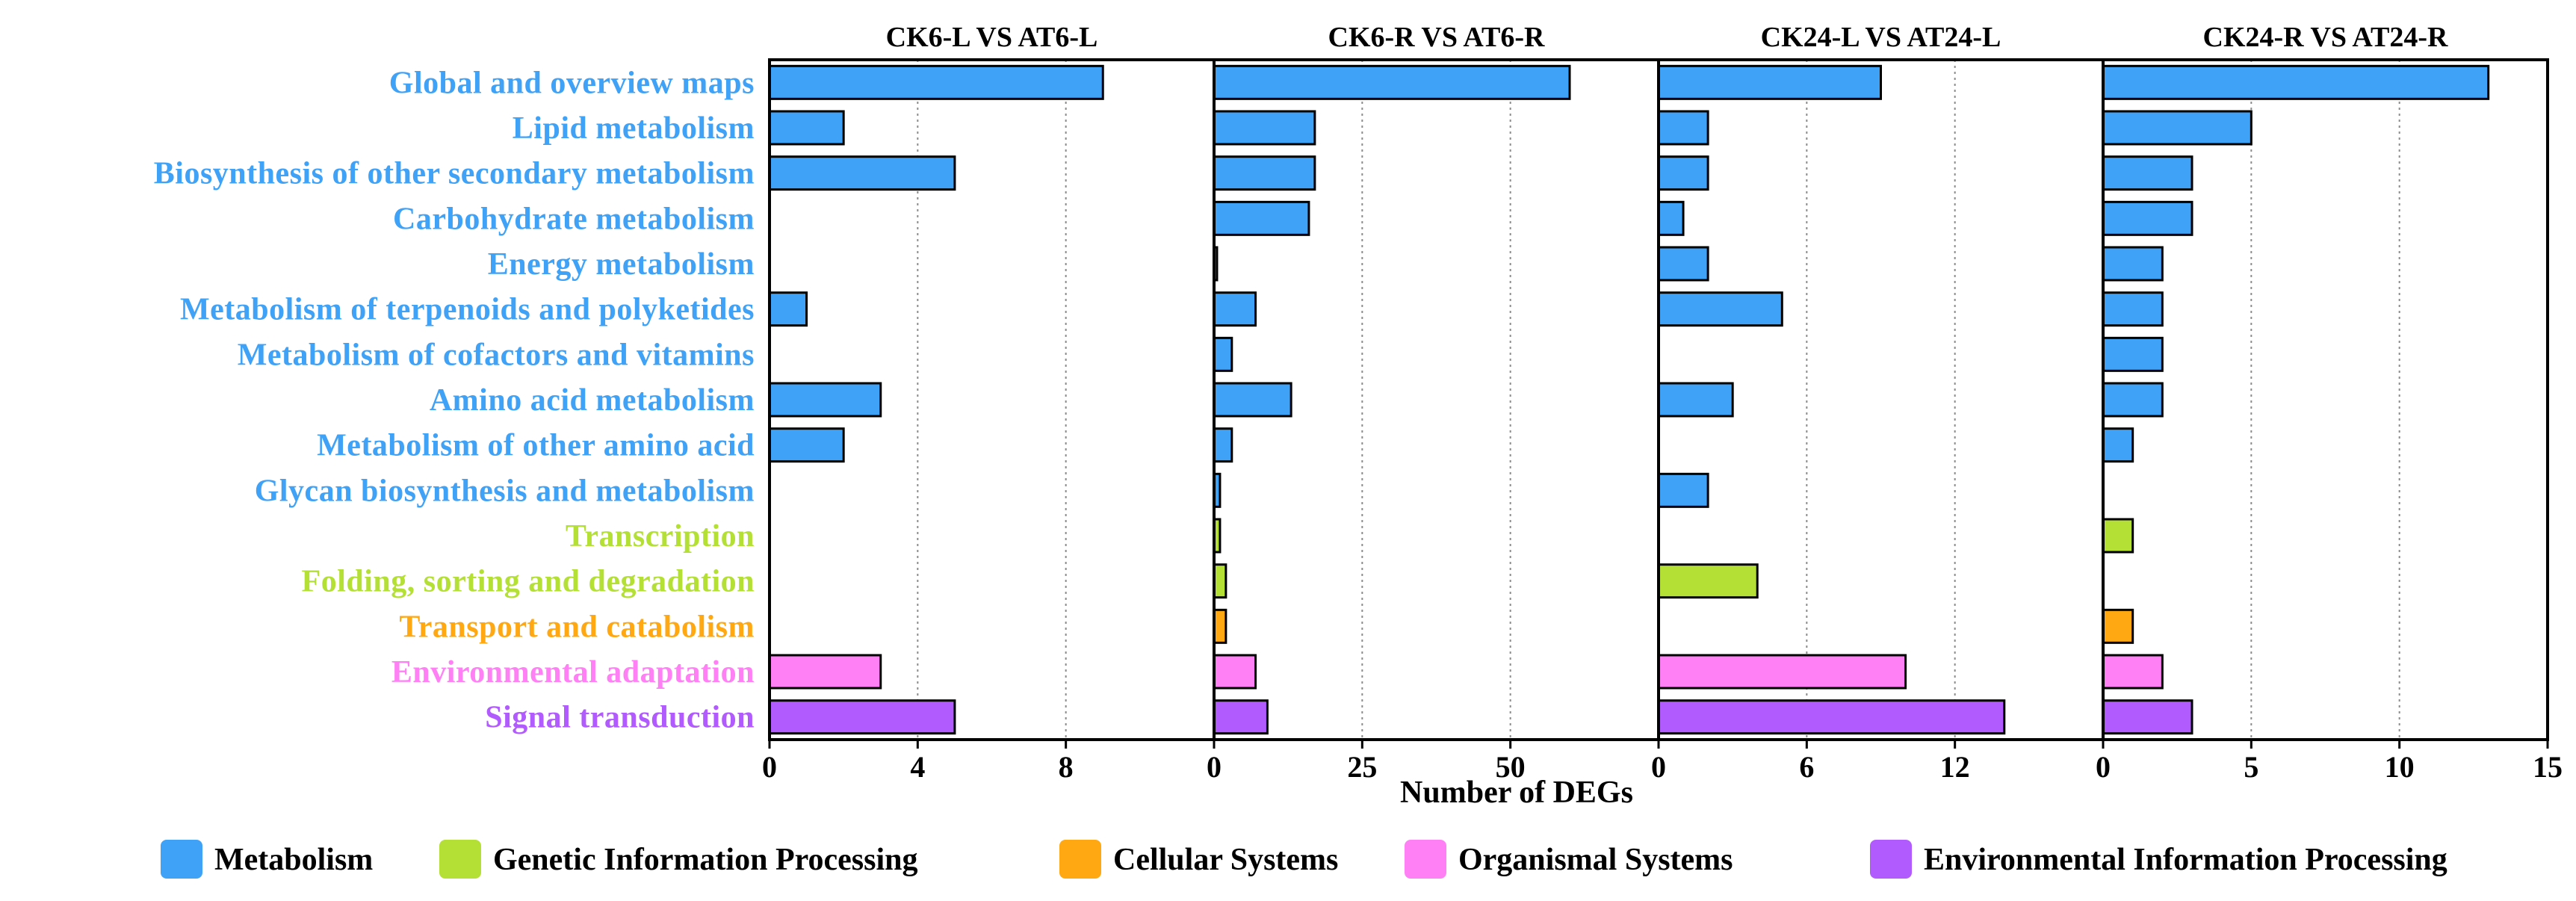 This screenshot has width=2576, height=901. I want to click on x-tick-label: 50, so click(1511, 767).